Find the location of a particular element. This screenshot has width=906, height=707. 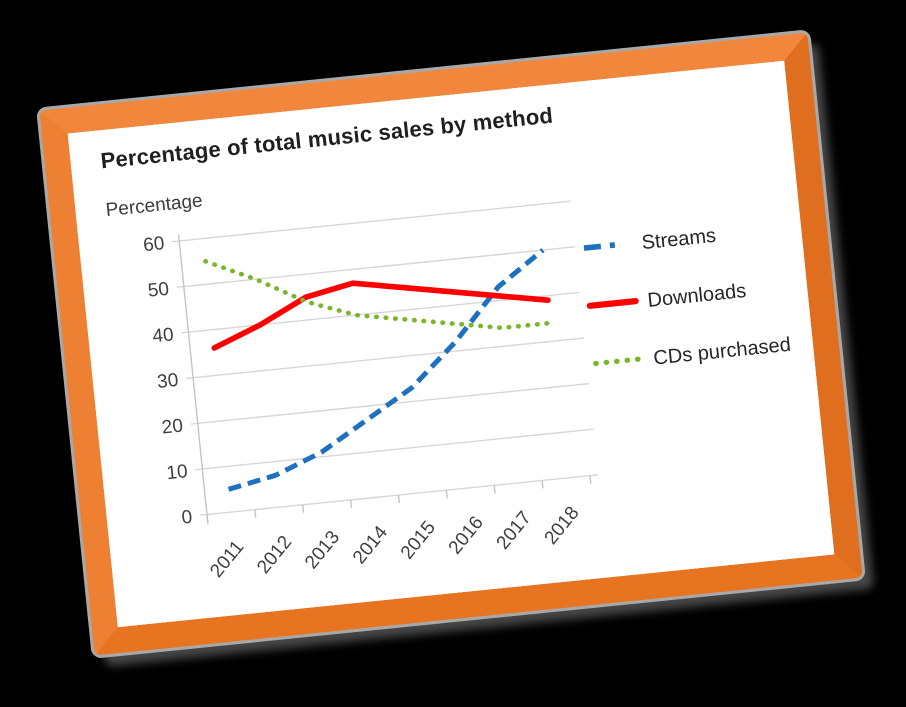

series-line-cds-purchased is located at coordinates (378, 295).